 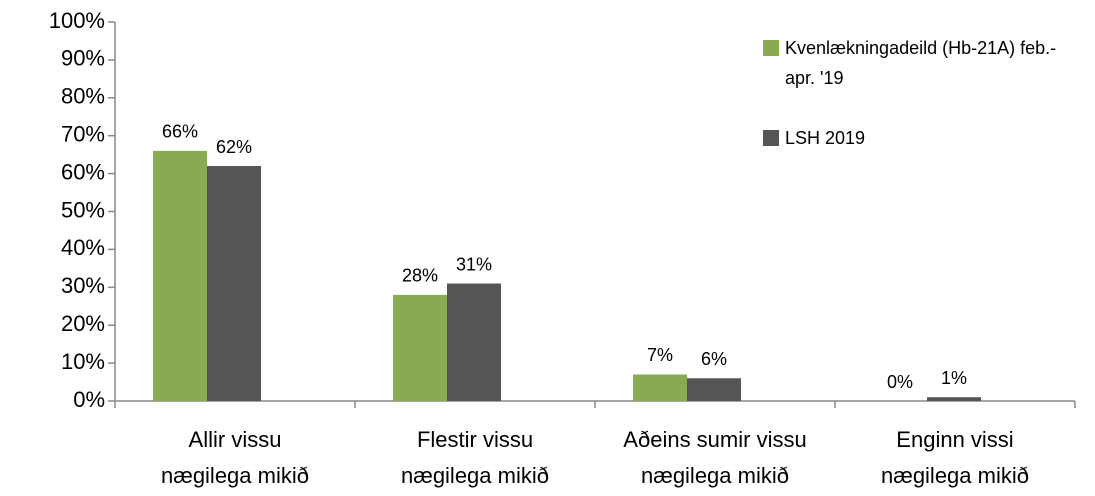 I want to click on y-tick-label: 10%, so click(x=83, y=361).